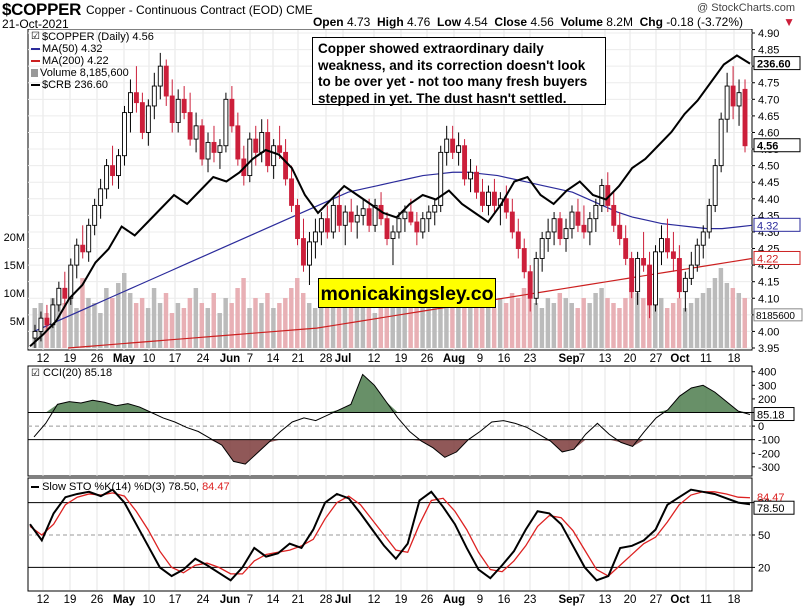  Describe the element at coordinates (298, 358) in the screenshot. I see `x-axis-label: 21` at that location.